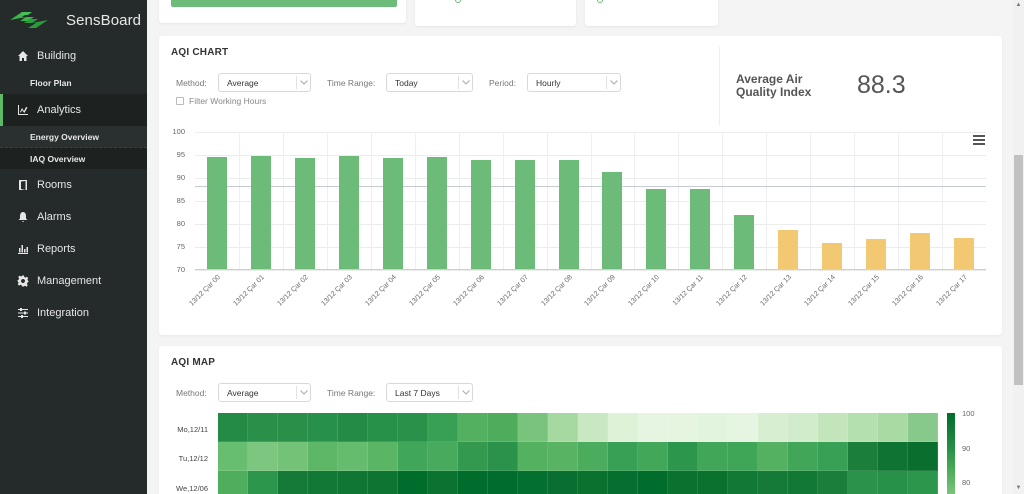  Describe the element at coordinates (429, 82) in the screenshot. I see `time-range-select: Today` at that location.